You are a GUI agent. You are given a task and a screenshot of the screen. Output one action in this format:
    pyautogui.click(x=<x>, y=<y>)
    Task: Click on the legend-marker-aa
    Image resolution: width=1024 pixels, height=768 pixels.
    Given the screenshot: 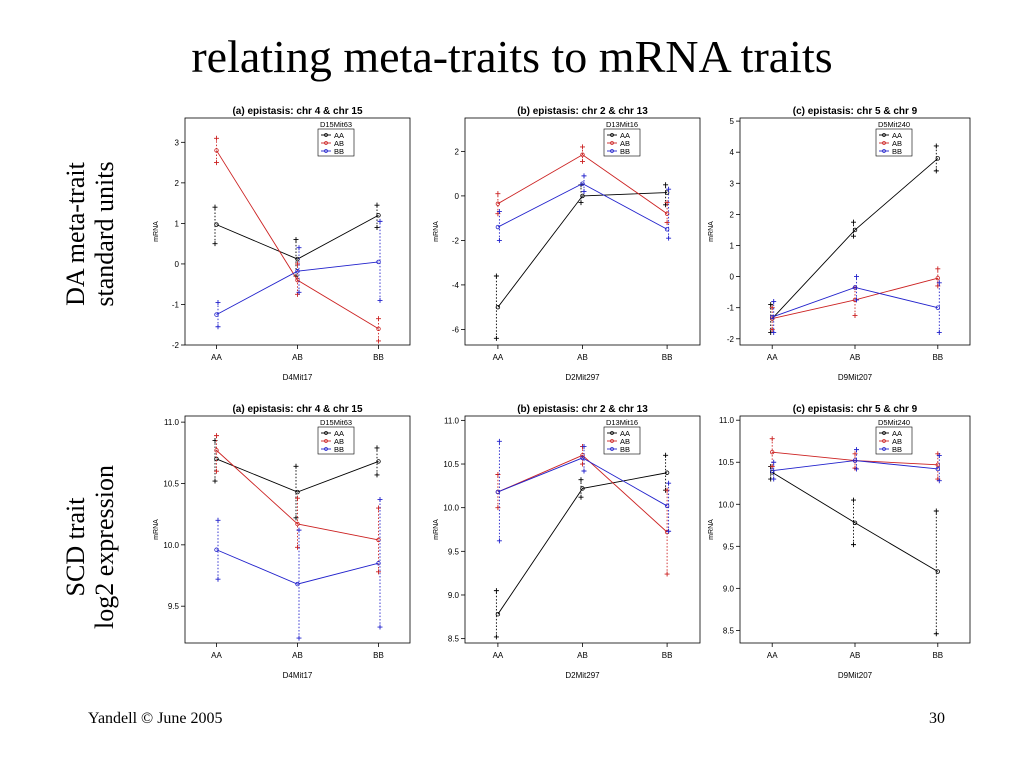 What is the action you would take?
    pyautogui.click(x=884, y=135)
    